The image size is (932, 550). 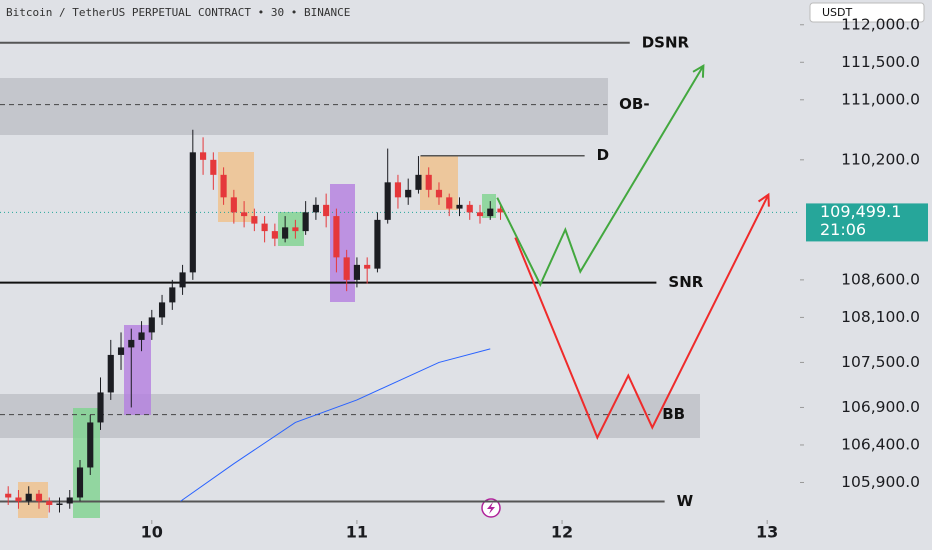 I want to click on y-tick-label: 108,600.0, so click(x=880, y=279).